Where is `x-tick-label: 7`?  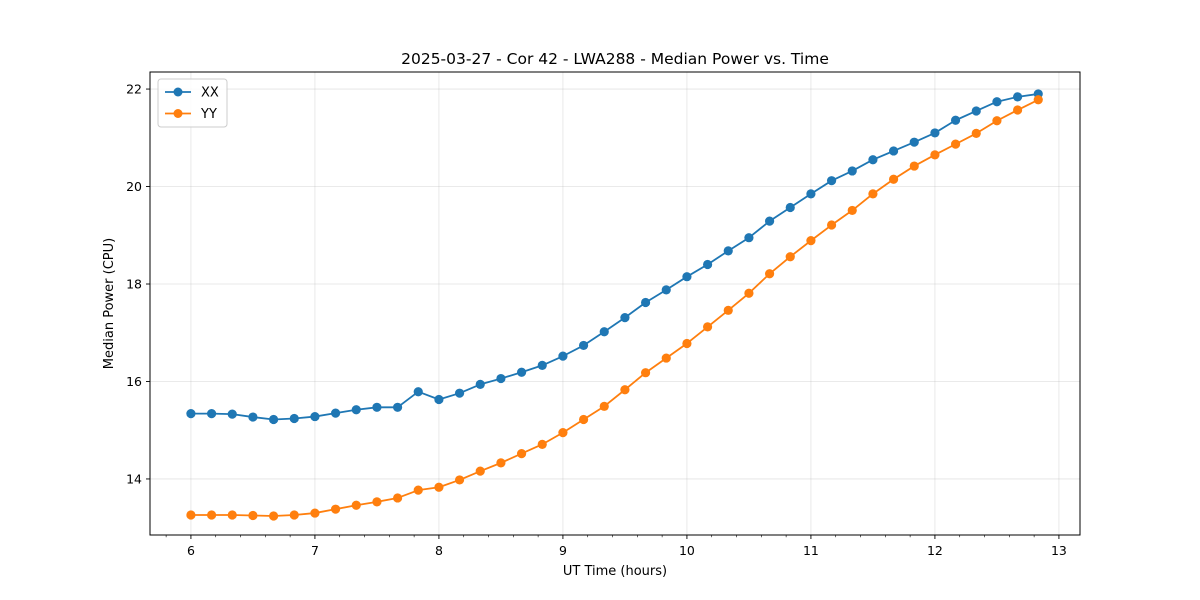
x-tick-label: 7 is located at coordinates (315, 550).